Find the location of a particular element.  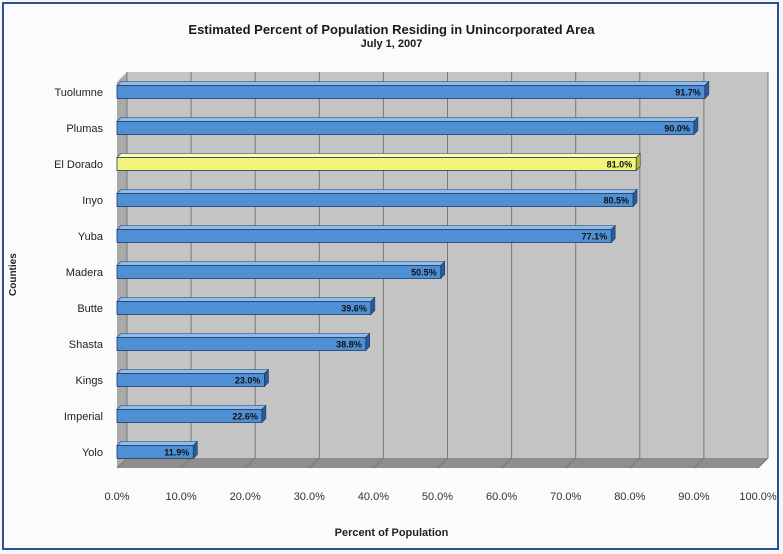

category-label: Imperial is located at coordinates (83, 417).